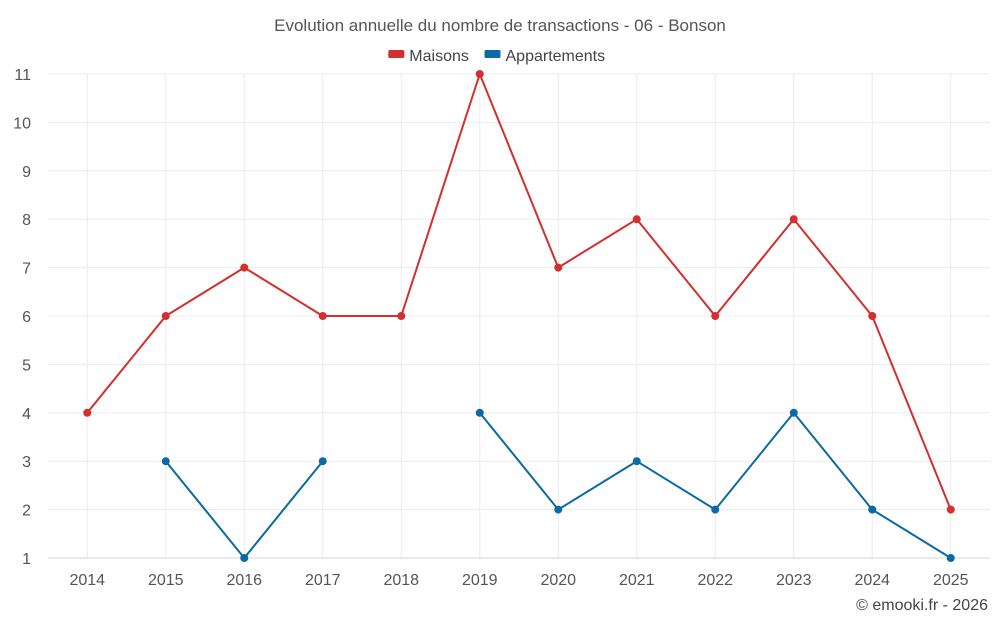 This screenshot has height=630, width=1000. I want to click on legend-label: Appartements, so click(556, 56).